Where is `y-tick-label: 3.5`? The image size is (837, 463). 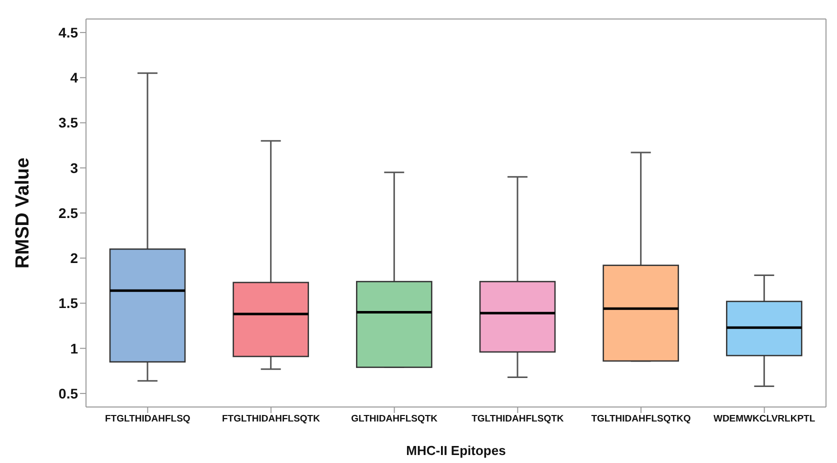
y-tick-label: 3.5 is located at coordinates (68, 122).